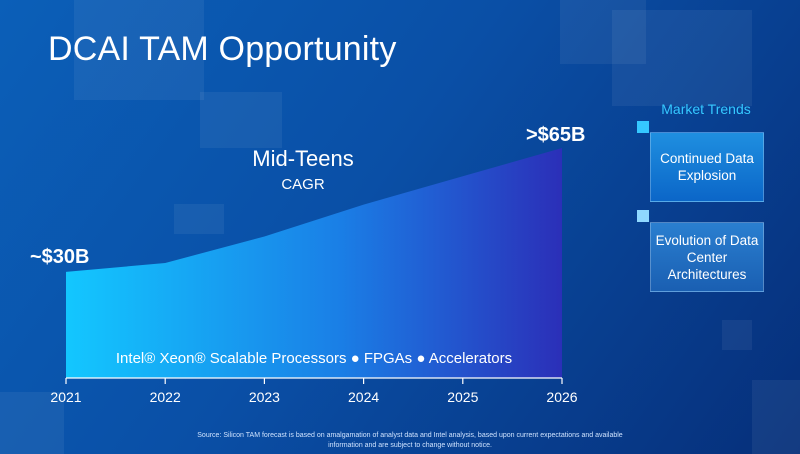 The image size is (800, 454). Describe the element at coordinates (222, 49) in the screenshot. I see `page-title: DCAI TAM Opportunity` at that location.